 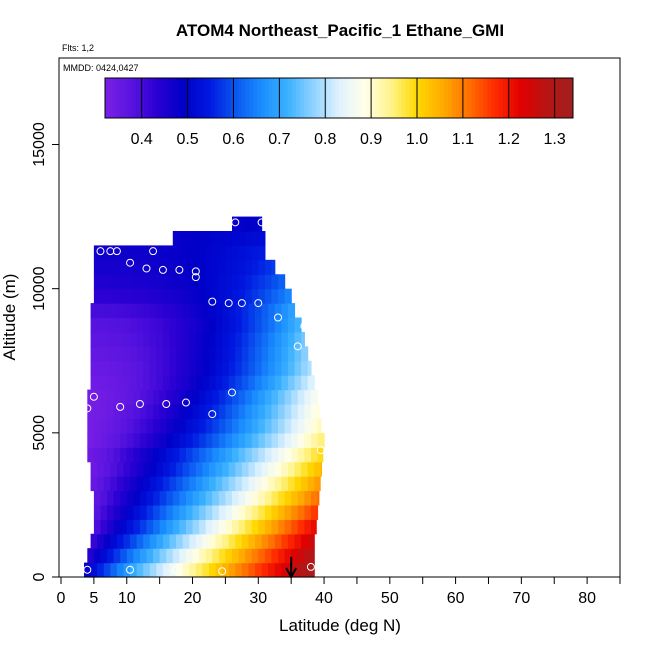 What do you see at coordinates (325, 139) in the screenshot?
I see `colorbar-tick-label: 0.8` at bounding box center [325, 139].